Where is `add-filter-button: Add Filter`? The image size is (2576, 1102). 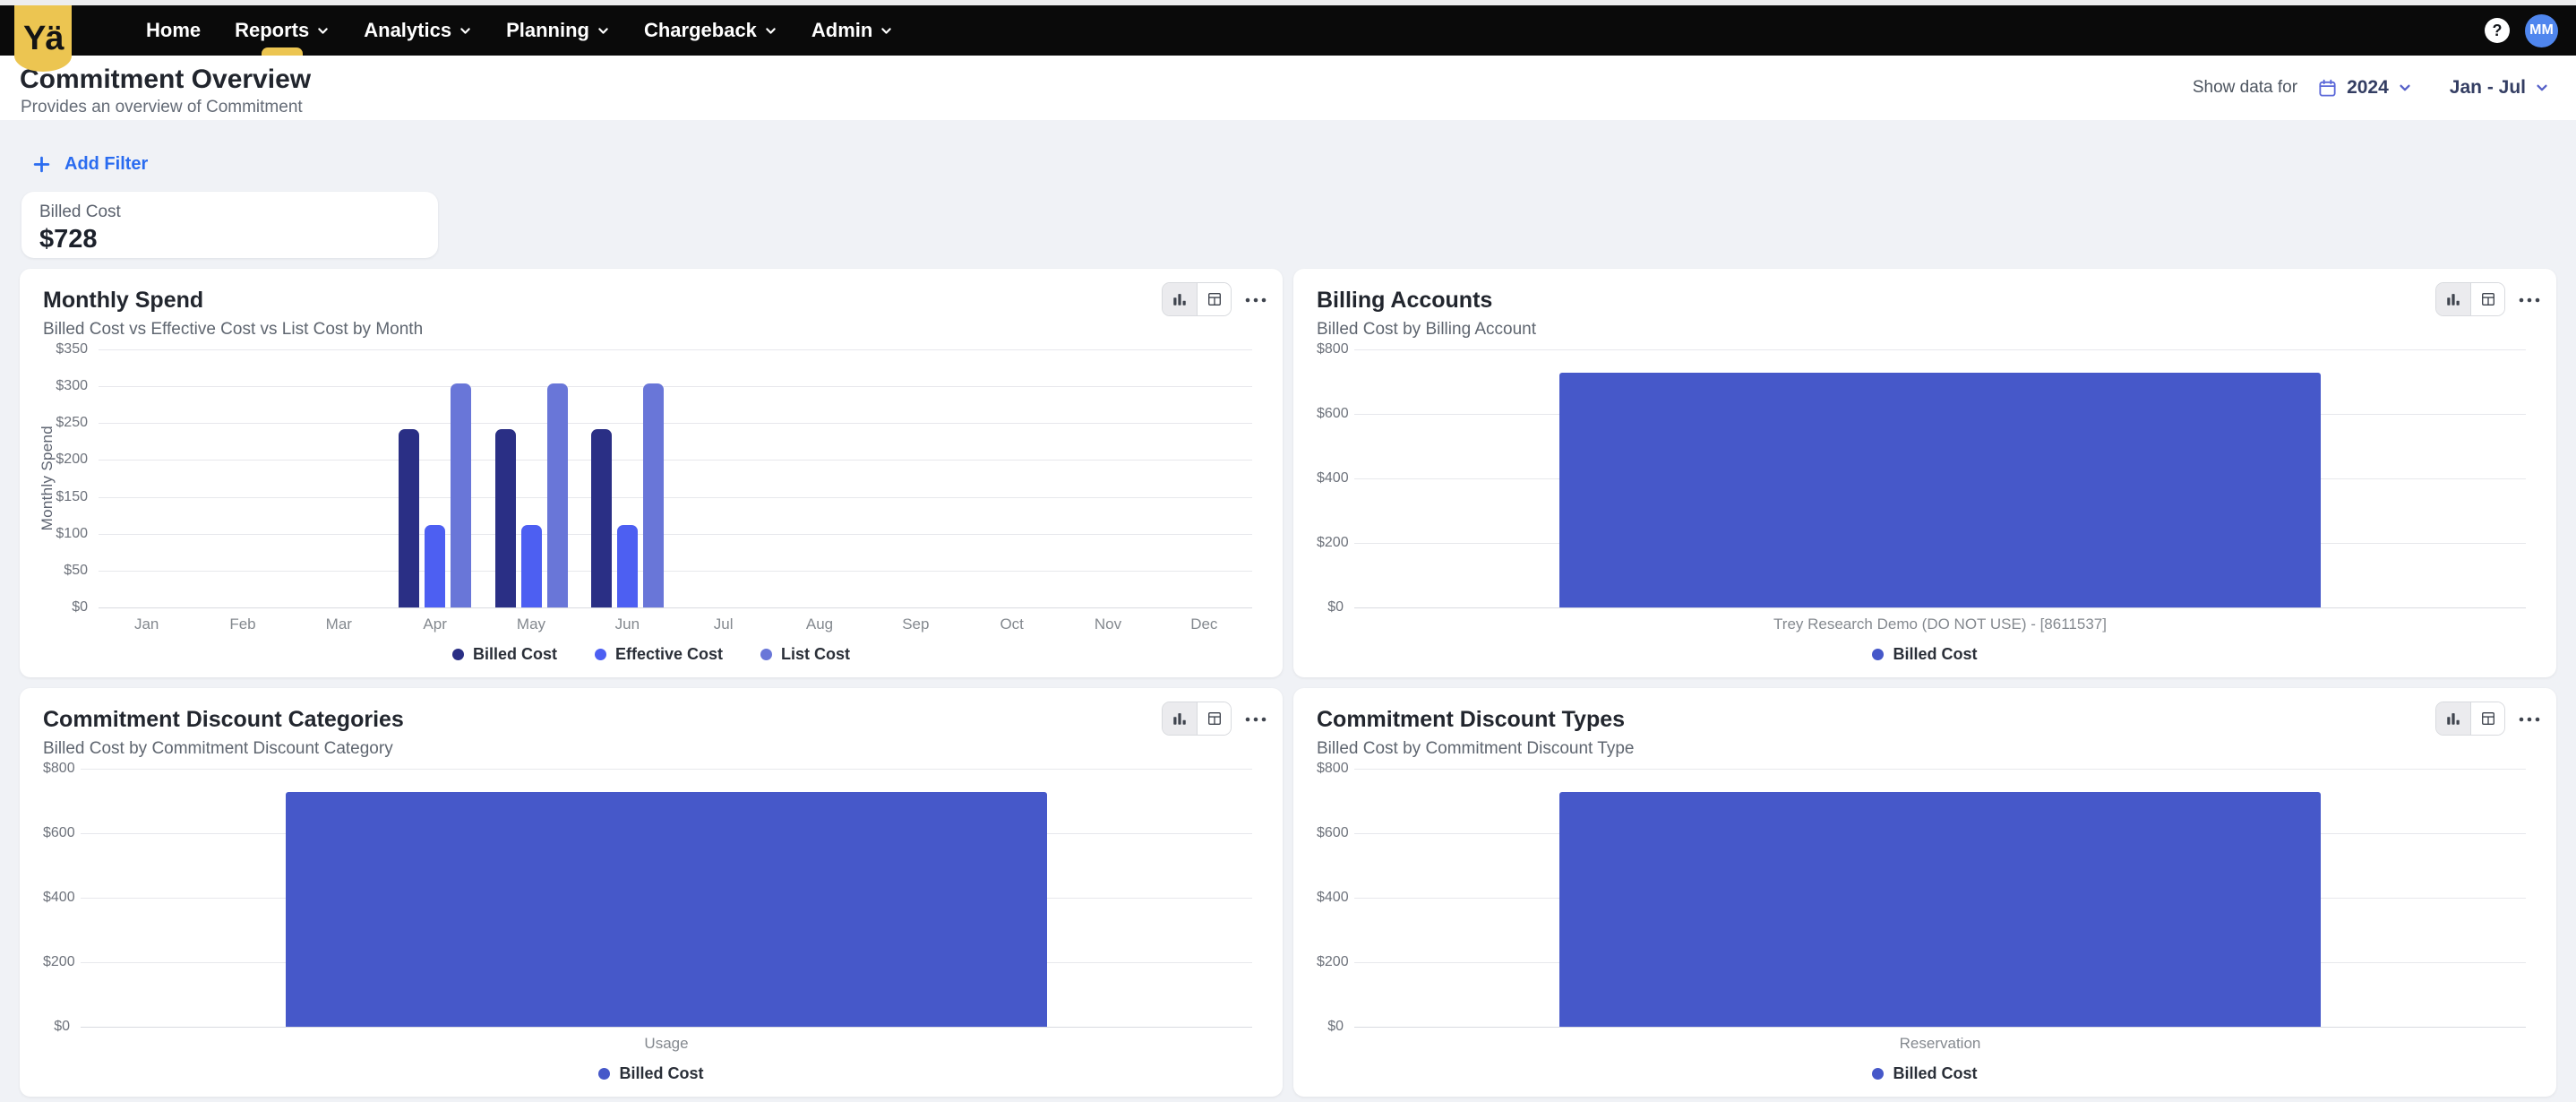 add-filter-button: Add Filter is located at coordinates (90, 164).